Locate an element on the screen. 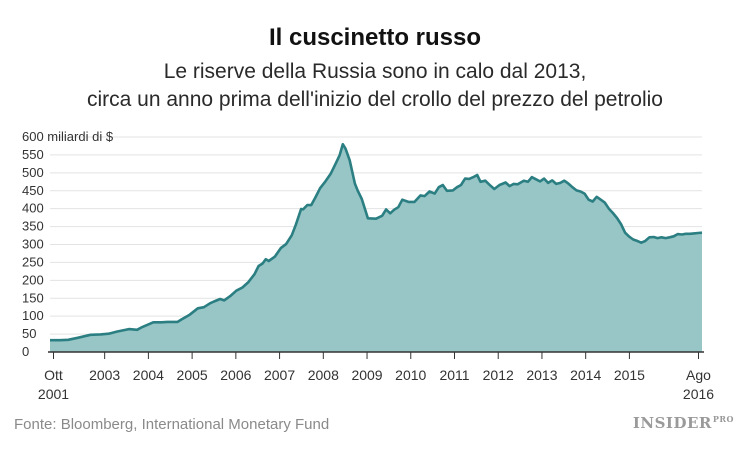  logo-text: INSIDER is located at coordinates (672, 423).